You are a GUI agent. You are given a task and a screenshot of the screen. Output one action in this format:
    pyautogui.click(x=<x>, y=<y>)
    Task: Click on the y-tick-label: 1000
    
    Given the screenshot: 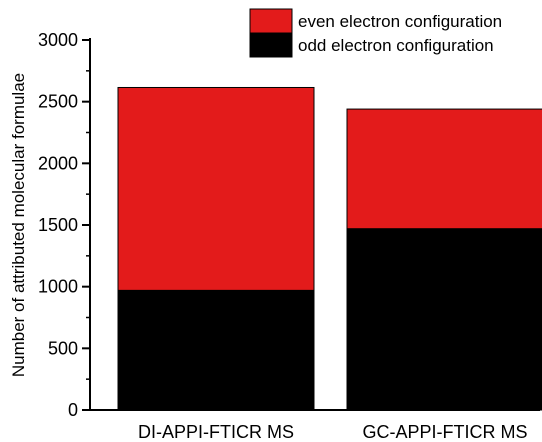 What is the action you would take?
    pyautogui.click(x=58, y=287)
    